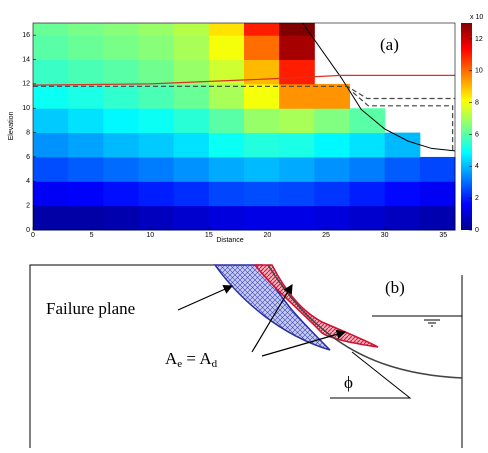 This screenshot has width=488, height=453. I want to click on y-tick-label: 14, so click(26, 59).